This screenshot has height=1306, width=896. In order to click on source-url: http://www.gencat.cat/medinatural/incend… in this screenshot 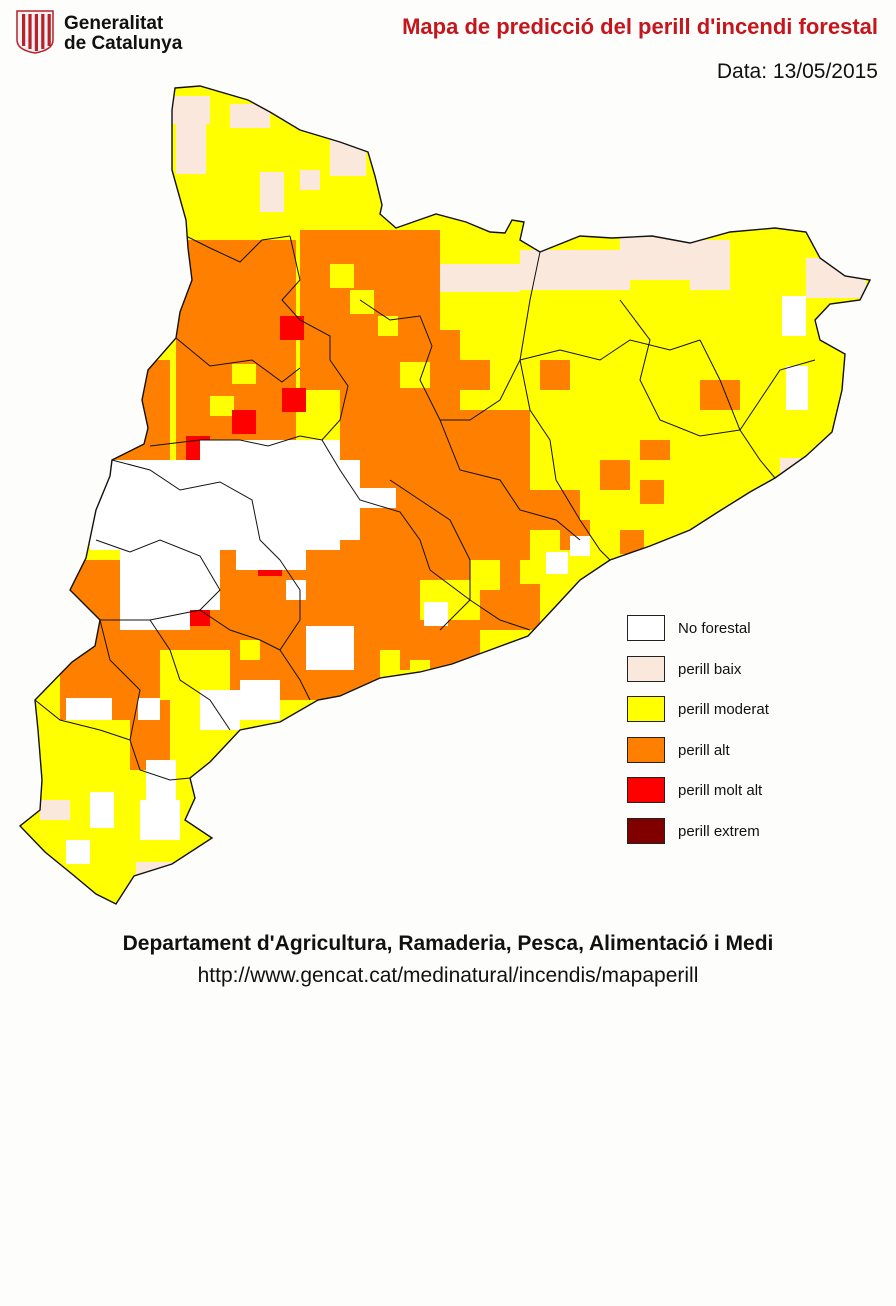, I will do `click(448, 975)`.